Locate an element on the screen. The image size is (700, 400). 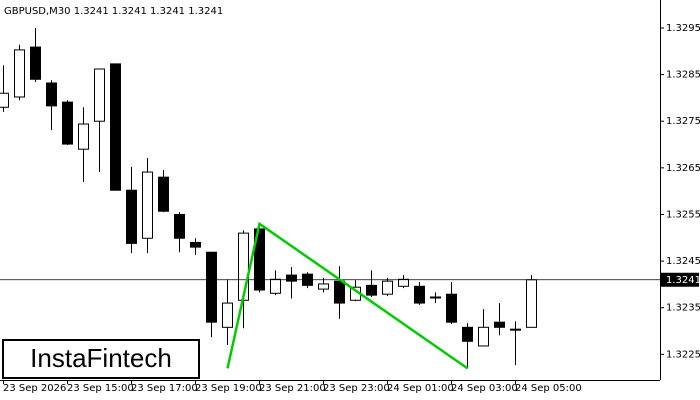
price-tag is located at coordinates (680, 279).